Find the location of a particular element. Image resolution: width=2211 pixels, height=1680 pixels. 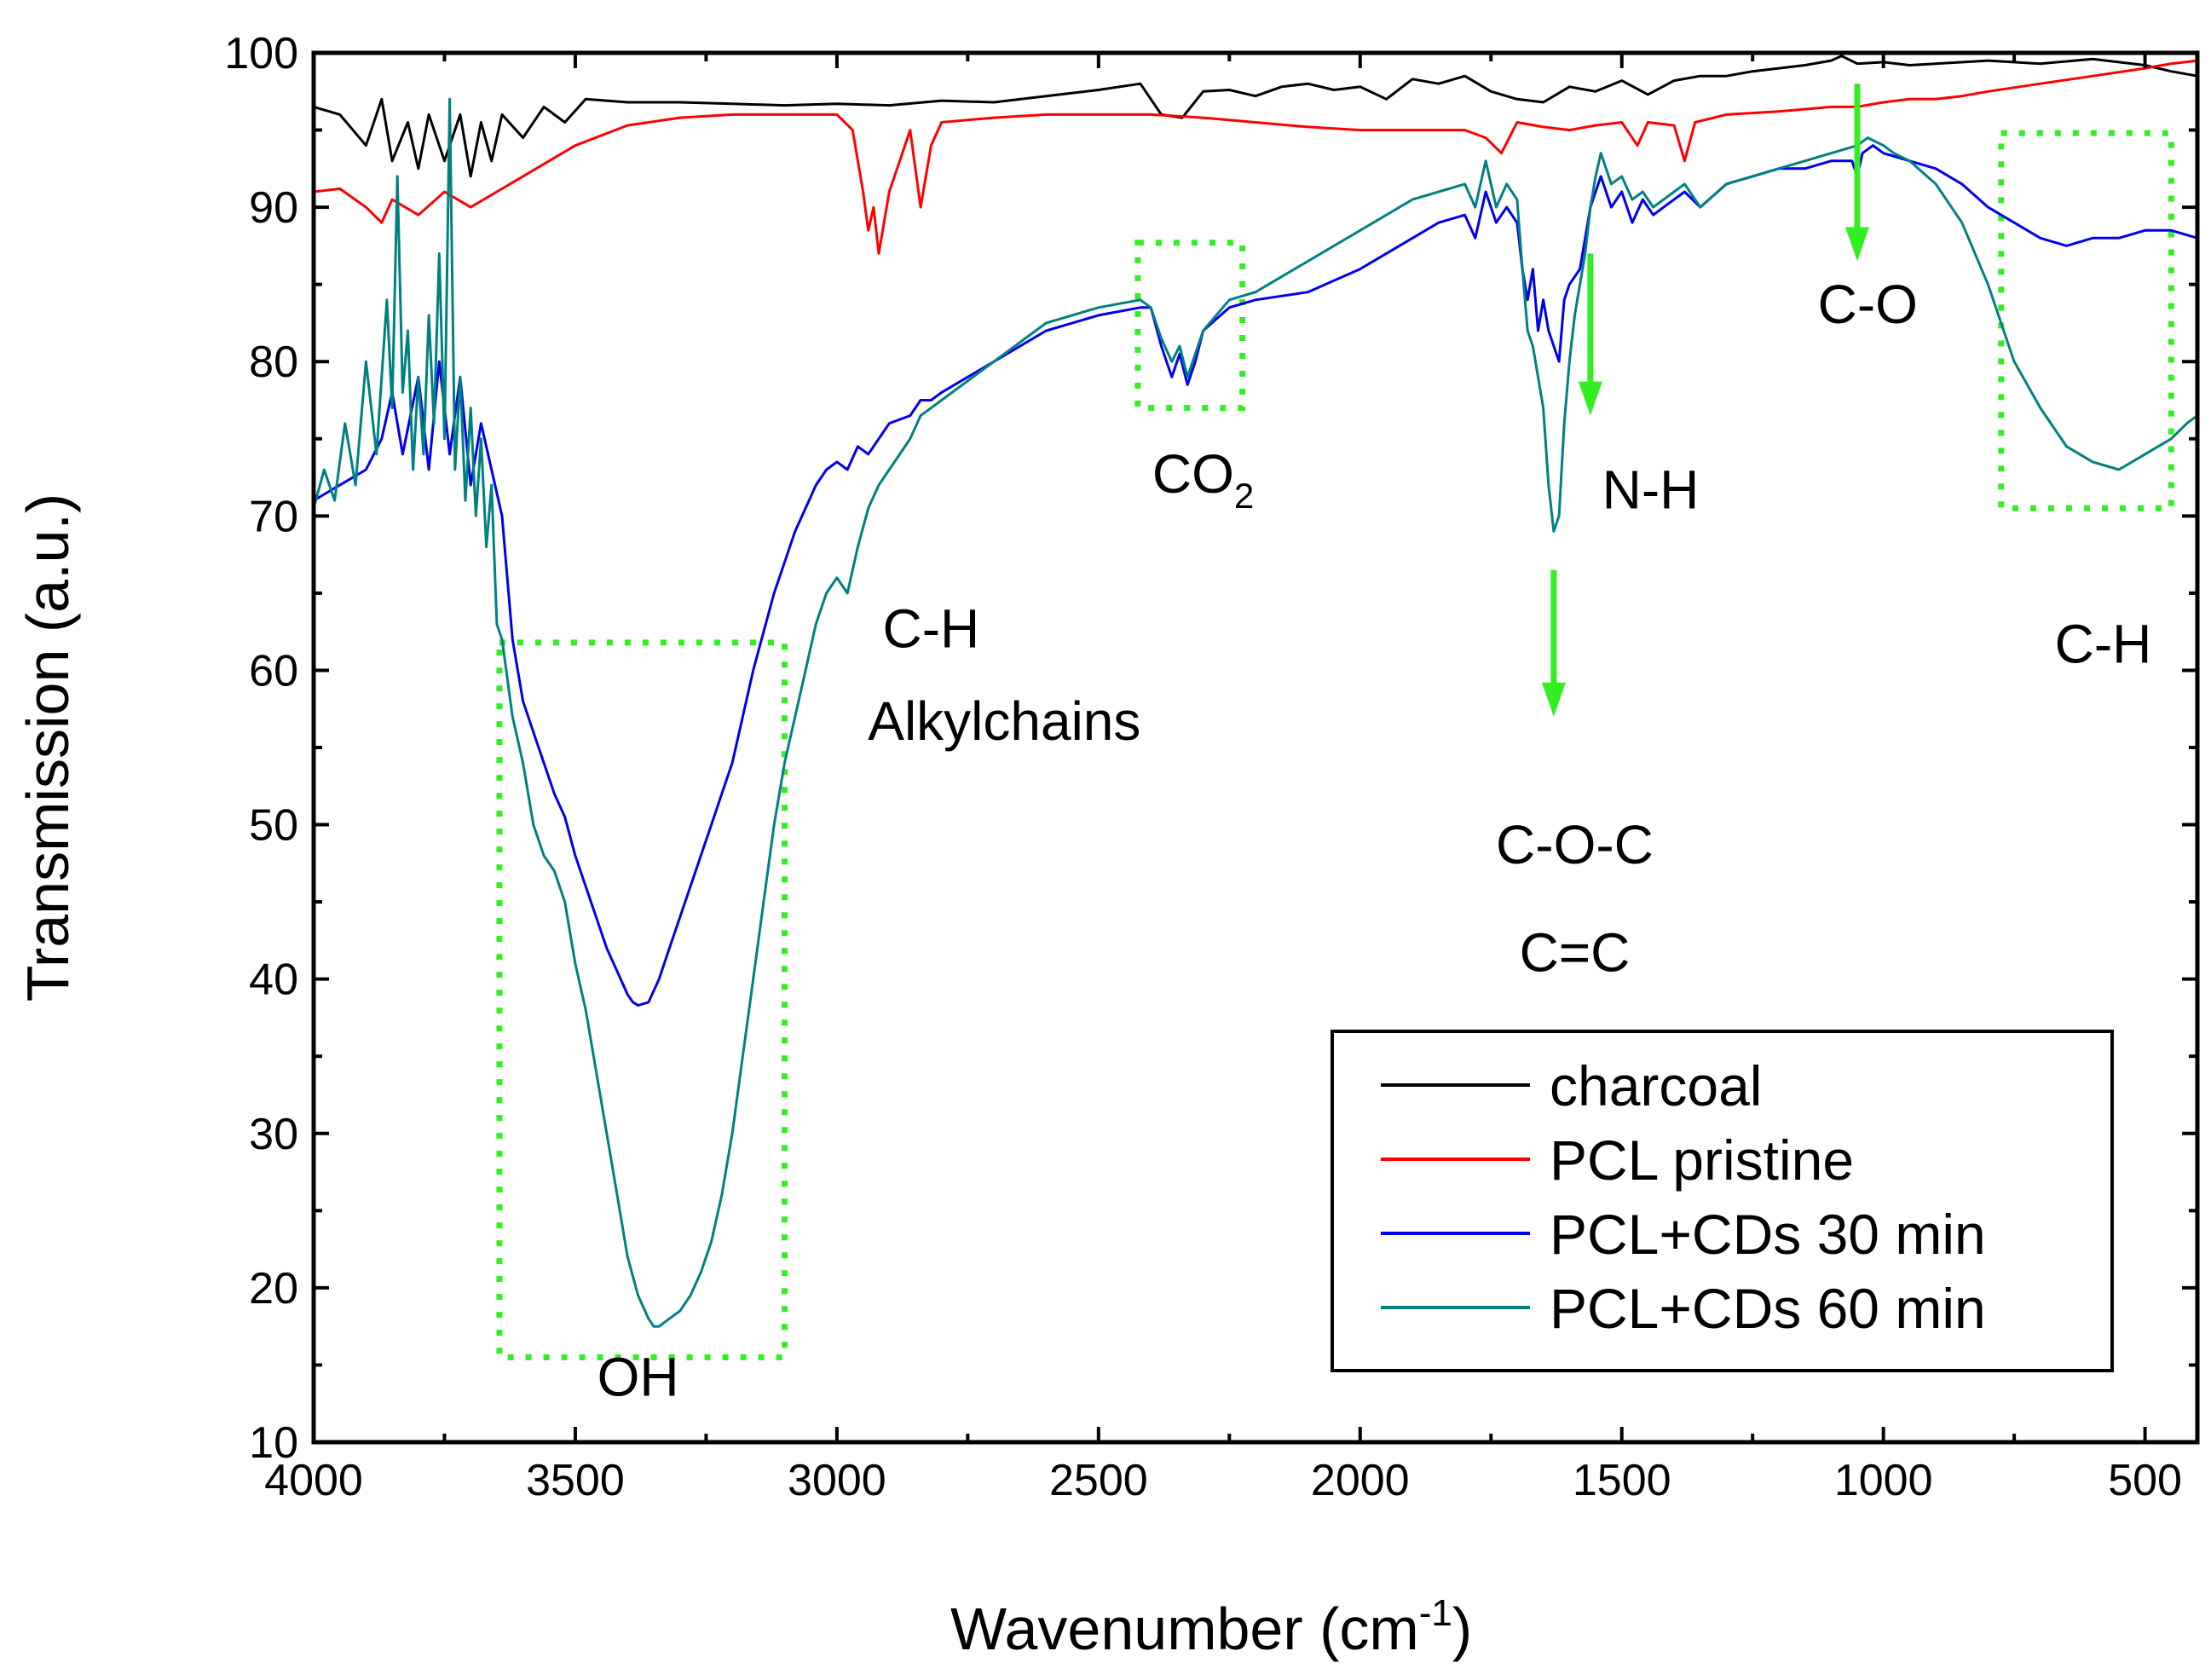

ch-box is located at coordinates (2086, 320).